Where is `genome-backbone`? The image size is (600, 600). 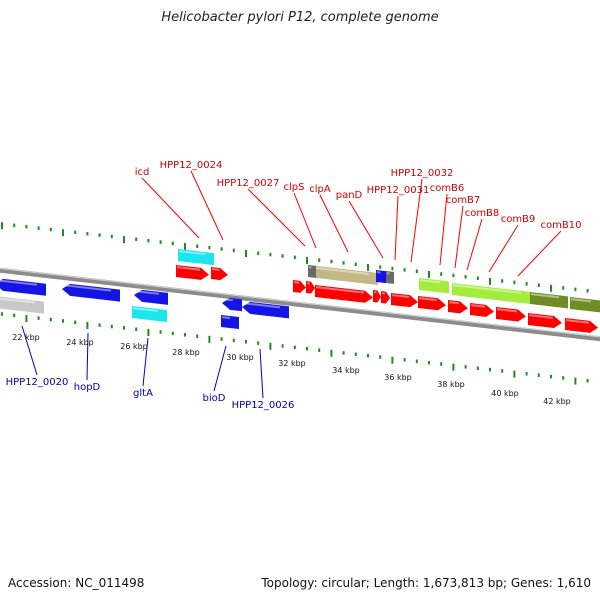
genome-backbone is located at coordinates (300, 304).